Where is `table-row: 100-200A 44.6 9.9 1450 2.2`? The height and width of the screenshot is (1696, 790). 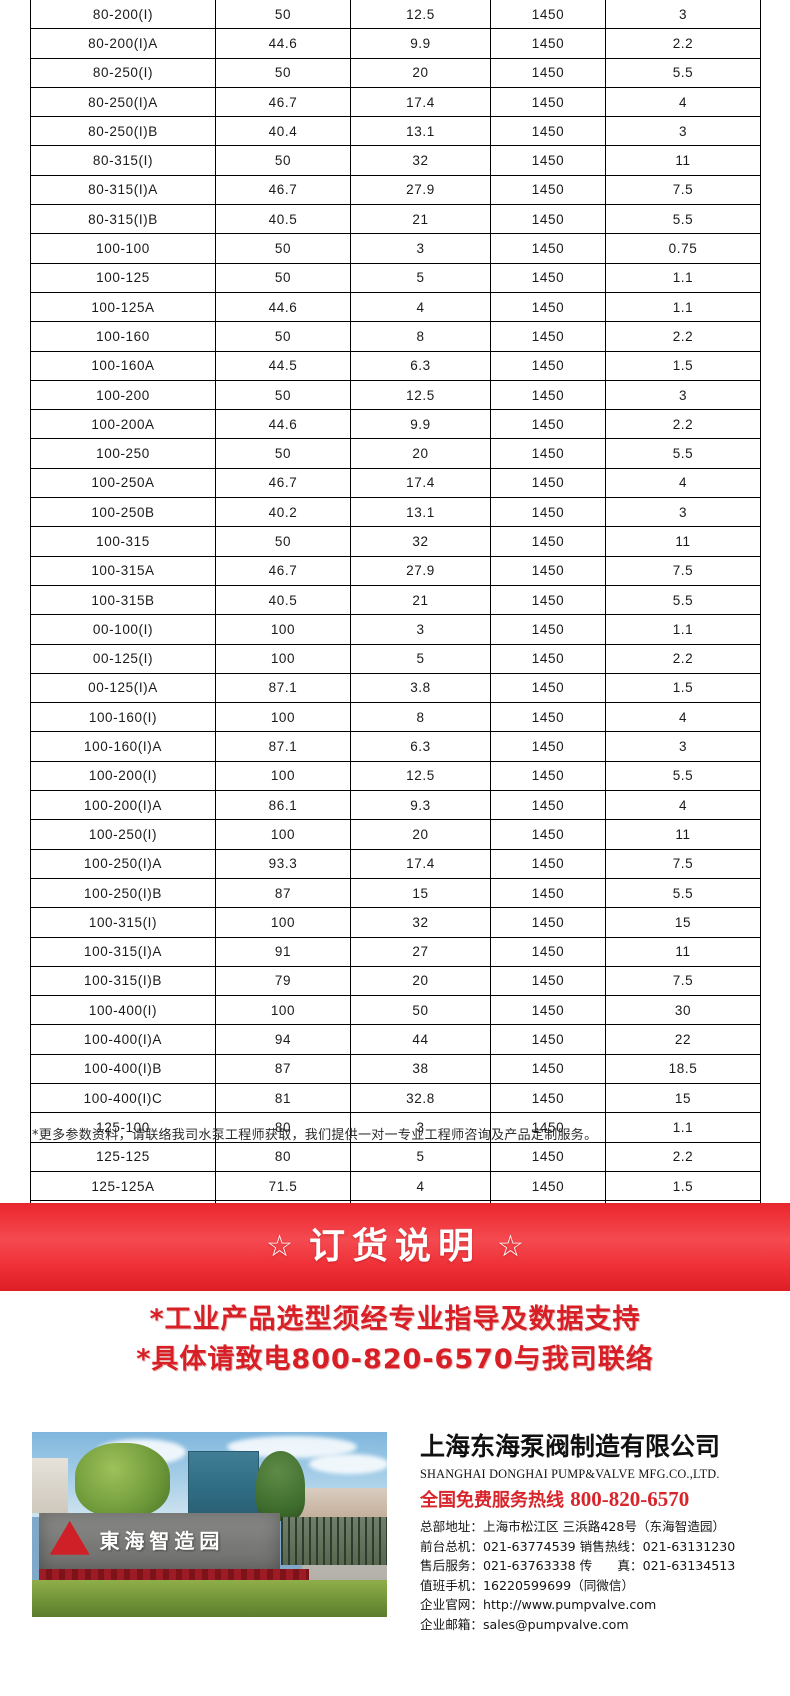 table-row: 100-200A 44.6 9.9 1450 2.2 is located at coordinates (395, 424).